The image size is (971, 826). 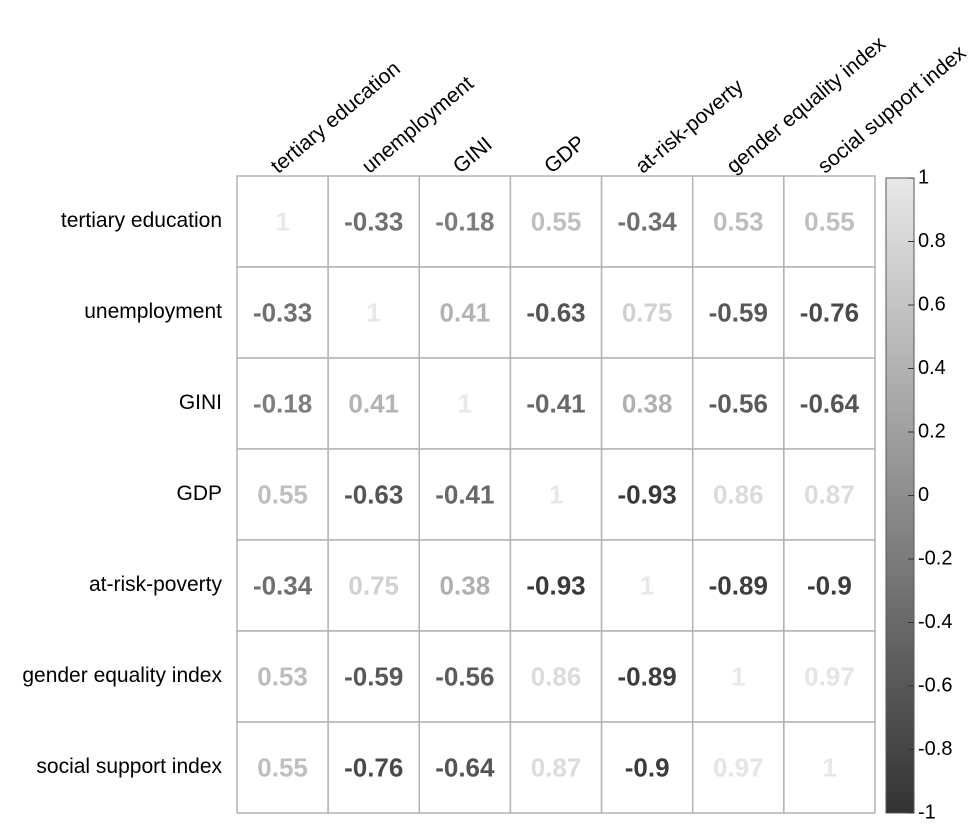 I want to click on cell-value: 0.97, so click(x=738, y=767).